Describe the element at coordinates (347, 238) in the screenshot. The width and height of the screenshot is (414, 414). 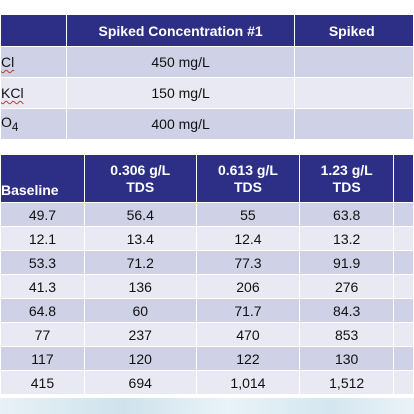
I see `cell-123: 13.2` at that location.